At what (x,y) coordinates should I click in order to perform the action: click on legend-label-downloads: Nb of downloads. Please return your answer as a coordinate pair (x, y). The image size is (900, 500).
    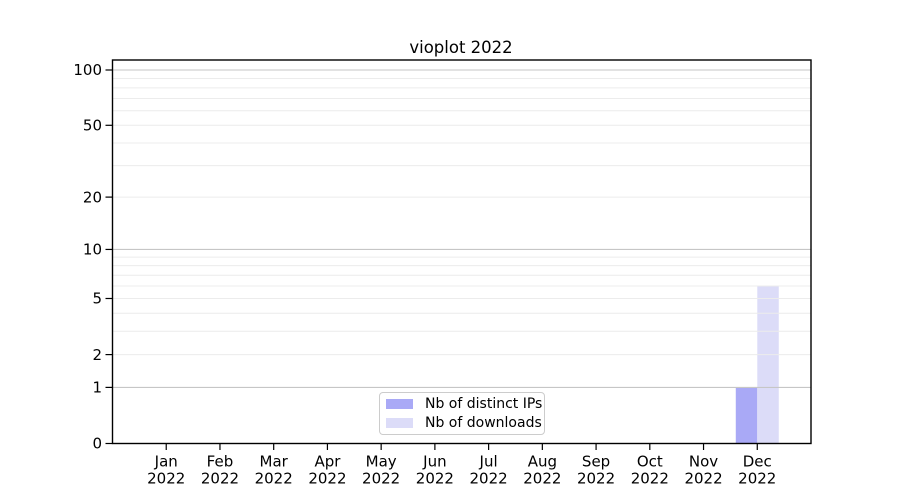
    Looking at the image, I should click on (483, 423).